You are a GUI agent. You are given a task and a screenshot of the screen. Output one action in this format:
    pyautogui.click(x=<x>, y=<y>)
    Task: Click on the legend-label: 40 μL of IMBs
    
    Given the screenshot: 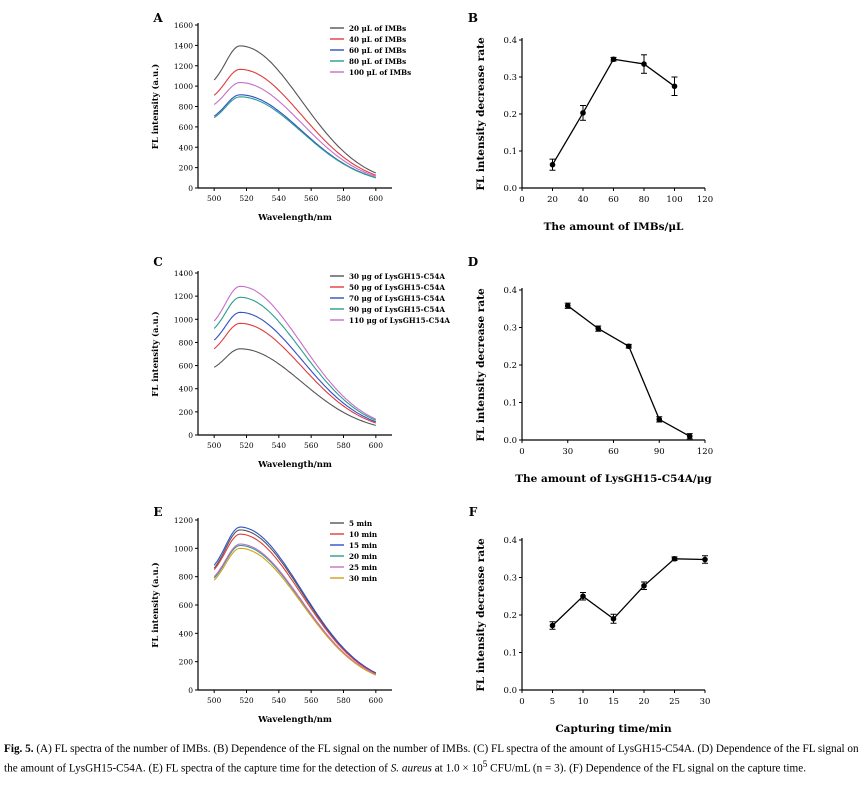 What is the action you would take?
    pyautogui.click(x=377, y=39)
    